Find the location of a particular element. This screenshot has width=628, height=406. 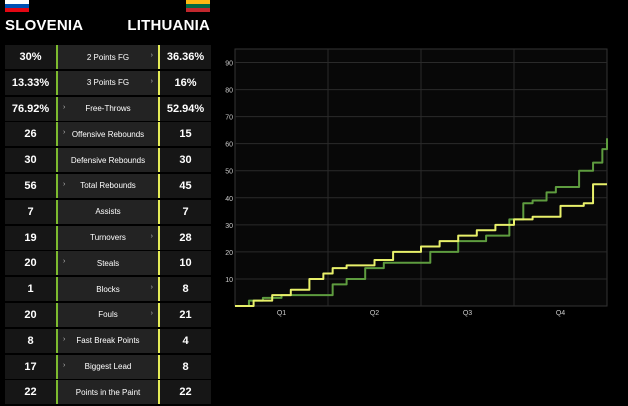

stat-row: 30 Defensive Rebounds 30 is located at coordinates (108, 160).